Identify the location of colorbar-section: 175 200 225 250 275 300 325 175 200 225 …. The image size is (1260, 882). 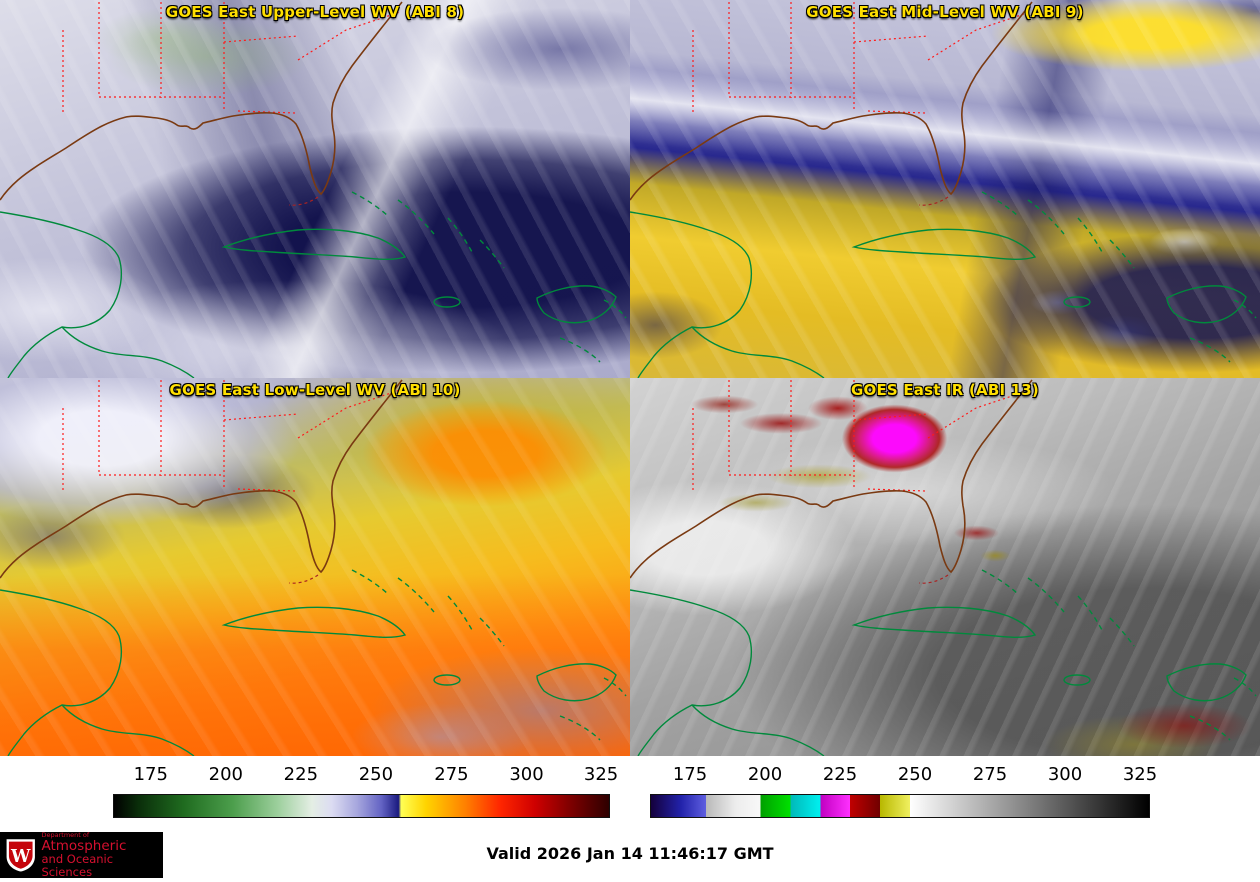
(630, 793).